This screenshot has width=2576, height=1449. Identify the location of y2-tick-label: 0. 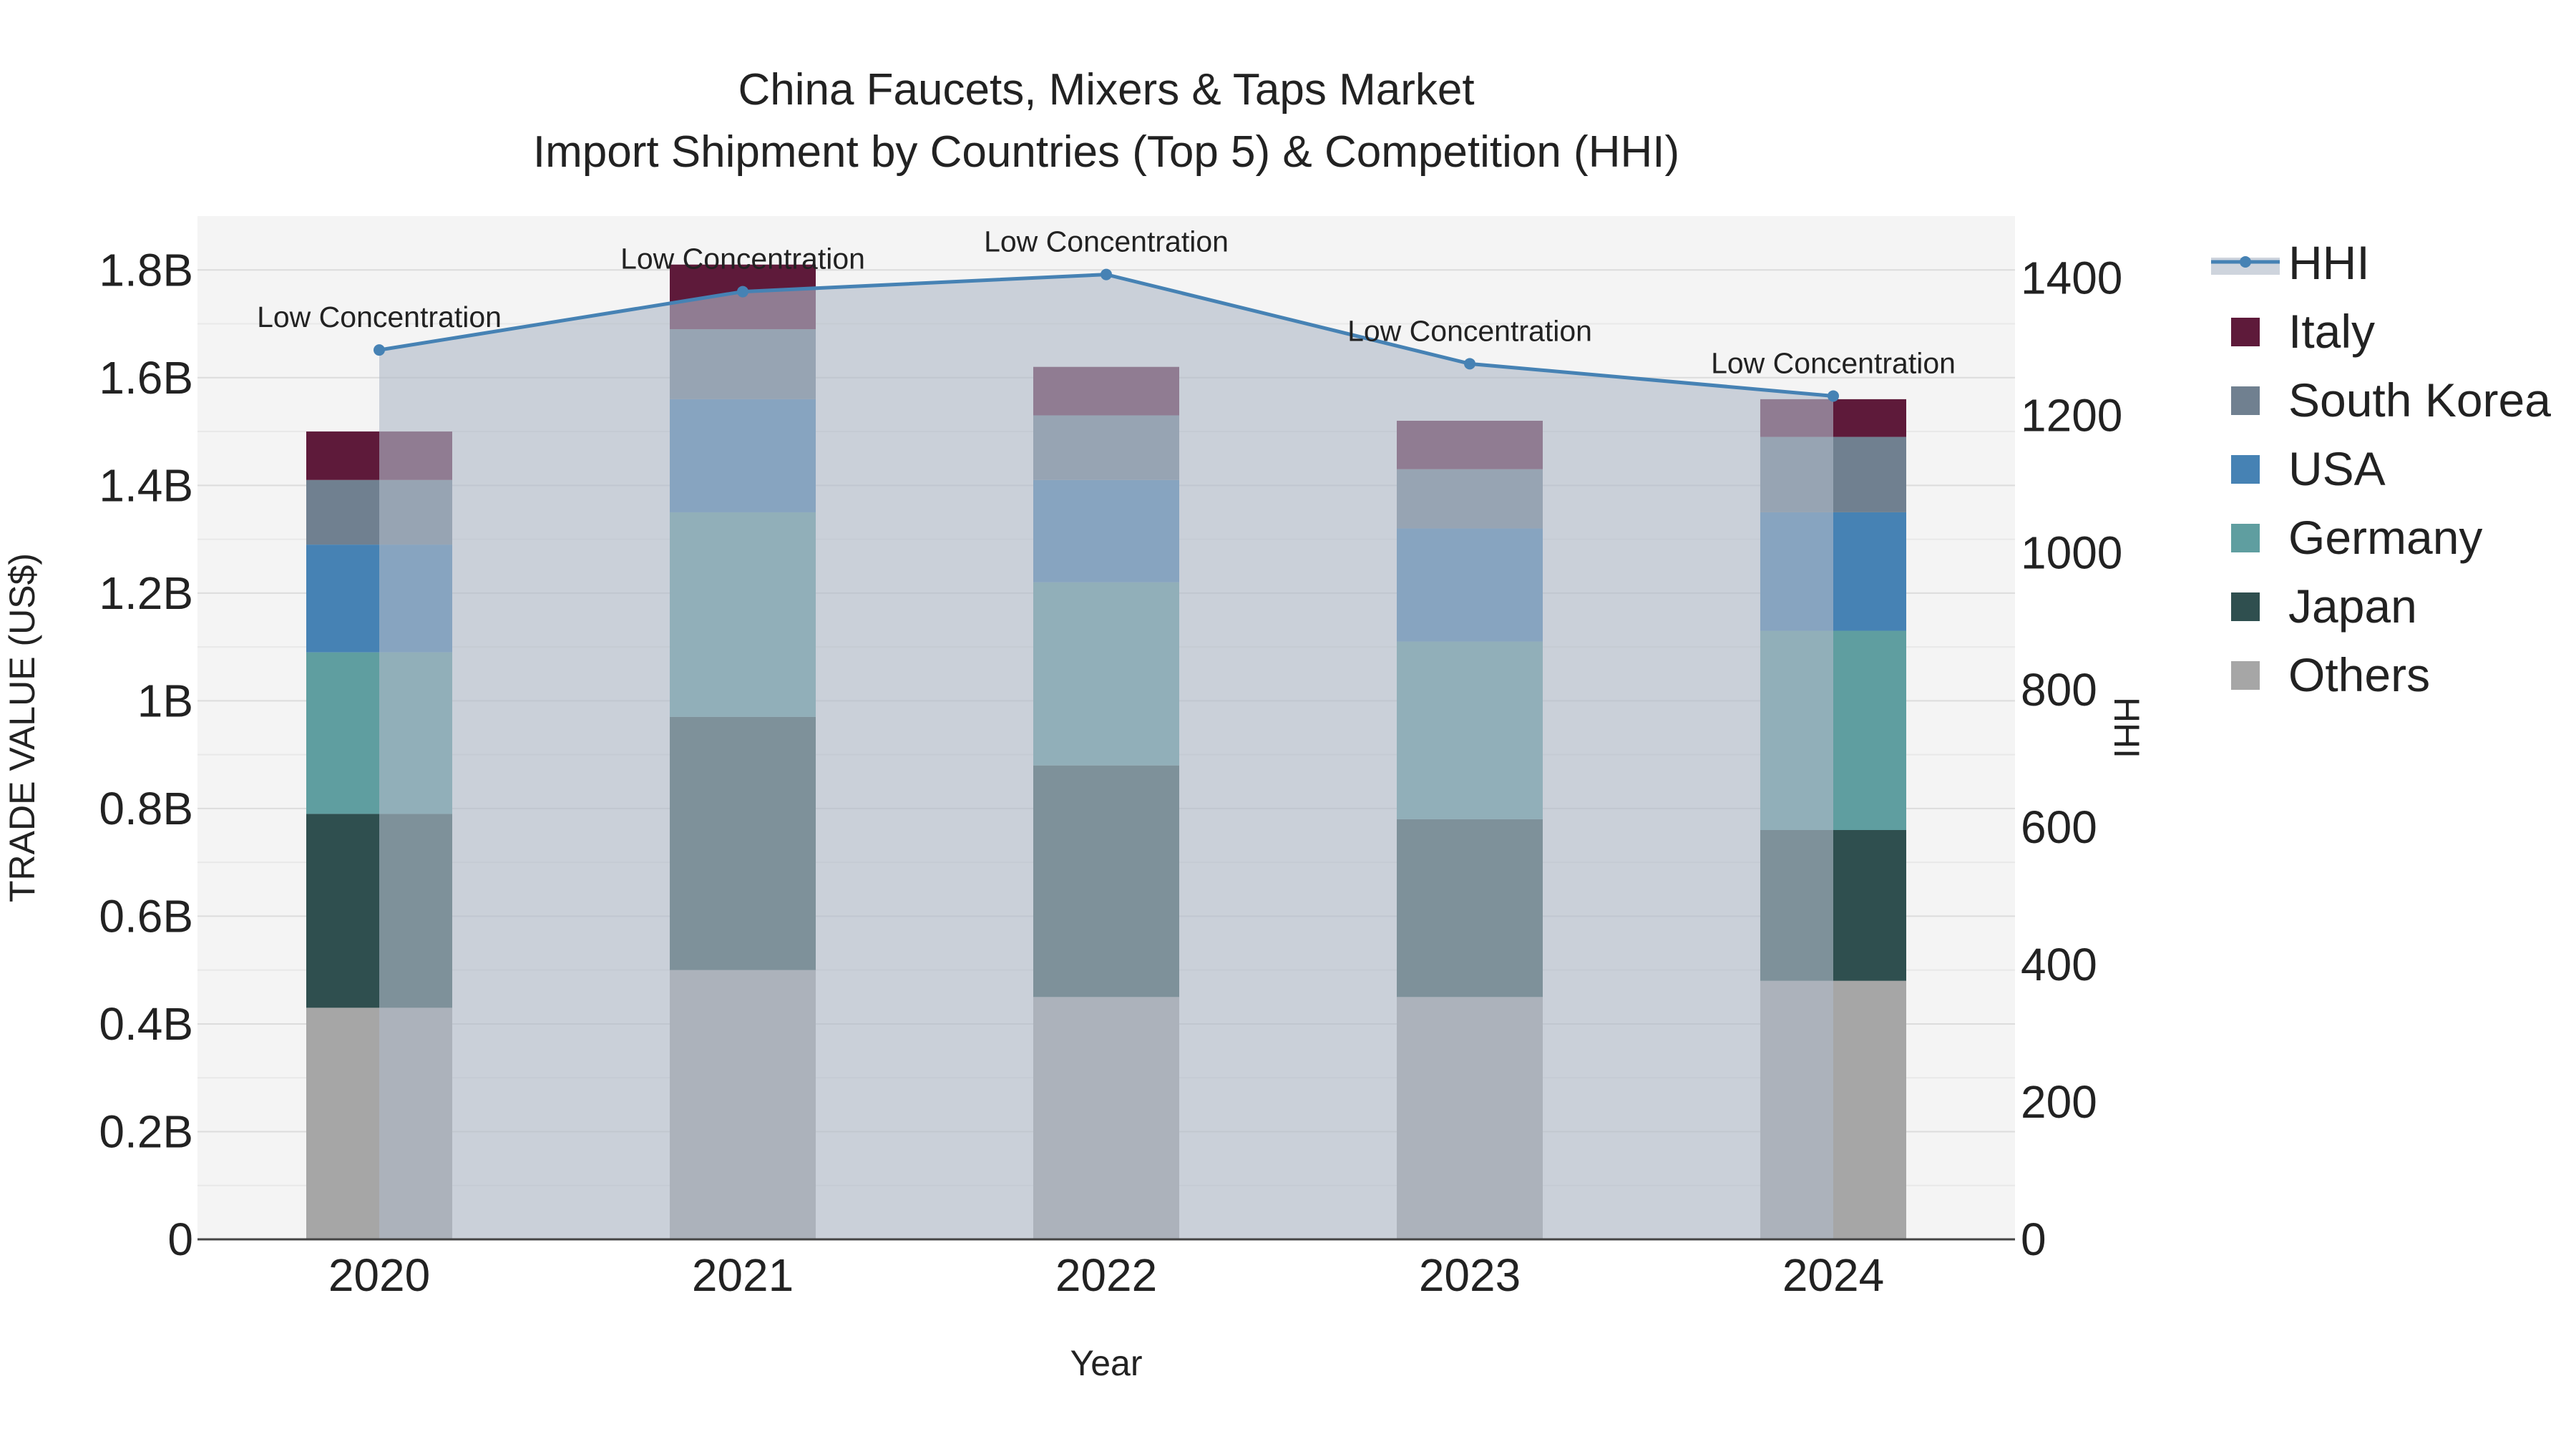
(2033, 1239).